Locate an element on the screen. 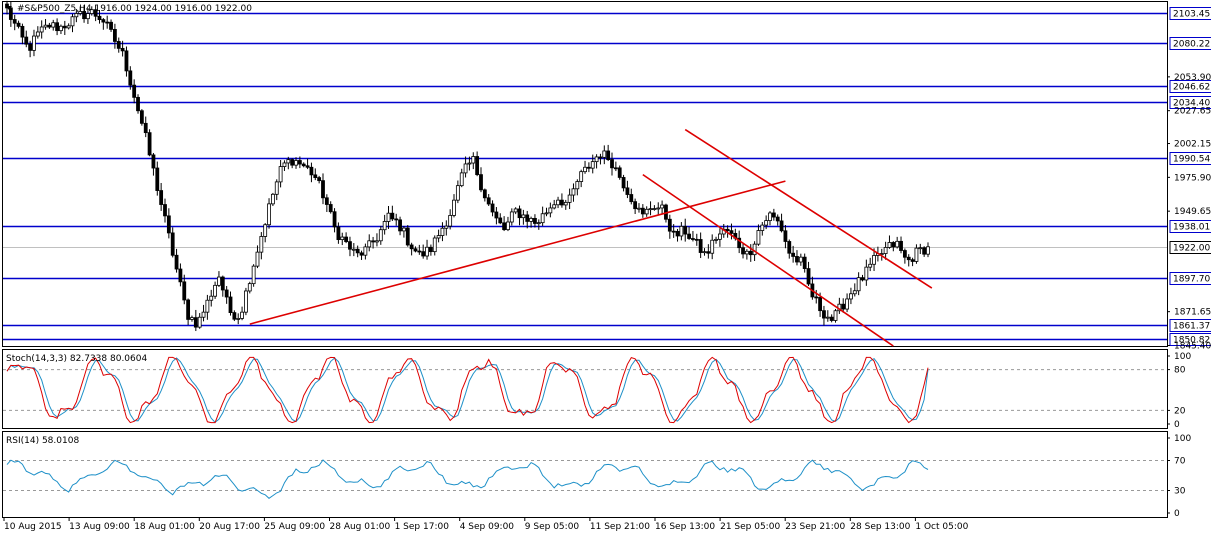 This screenshot has width=1211, height=535. chart-menu-icon is located at coordinates (9, 8).